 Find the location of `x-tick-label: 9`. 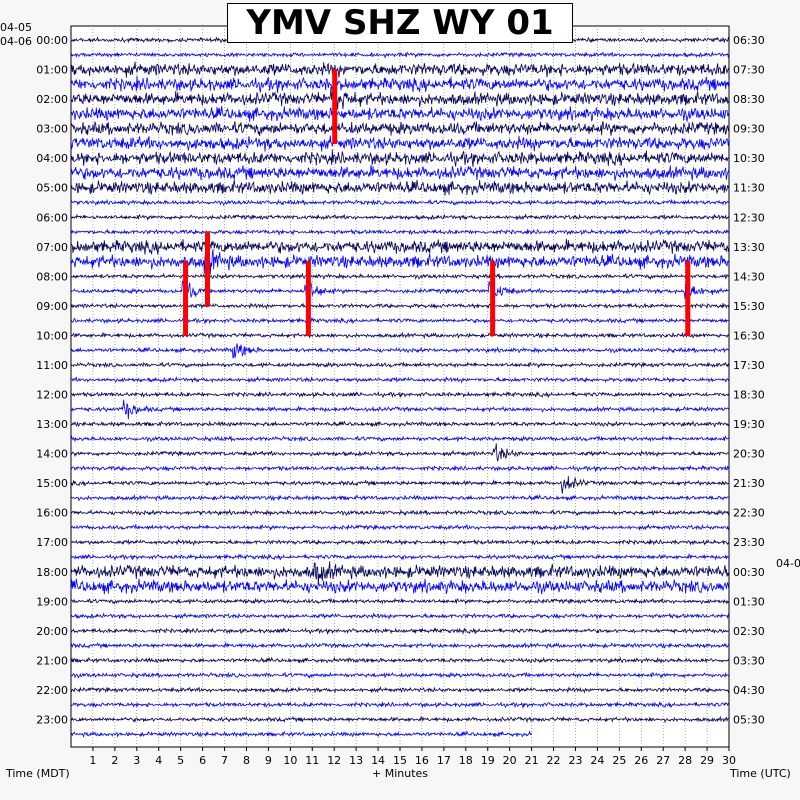

x-tick-label: 9 is located at coordinates (268, 760).